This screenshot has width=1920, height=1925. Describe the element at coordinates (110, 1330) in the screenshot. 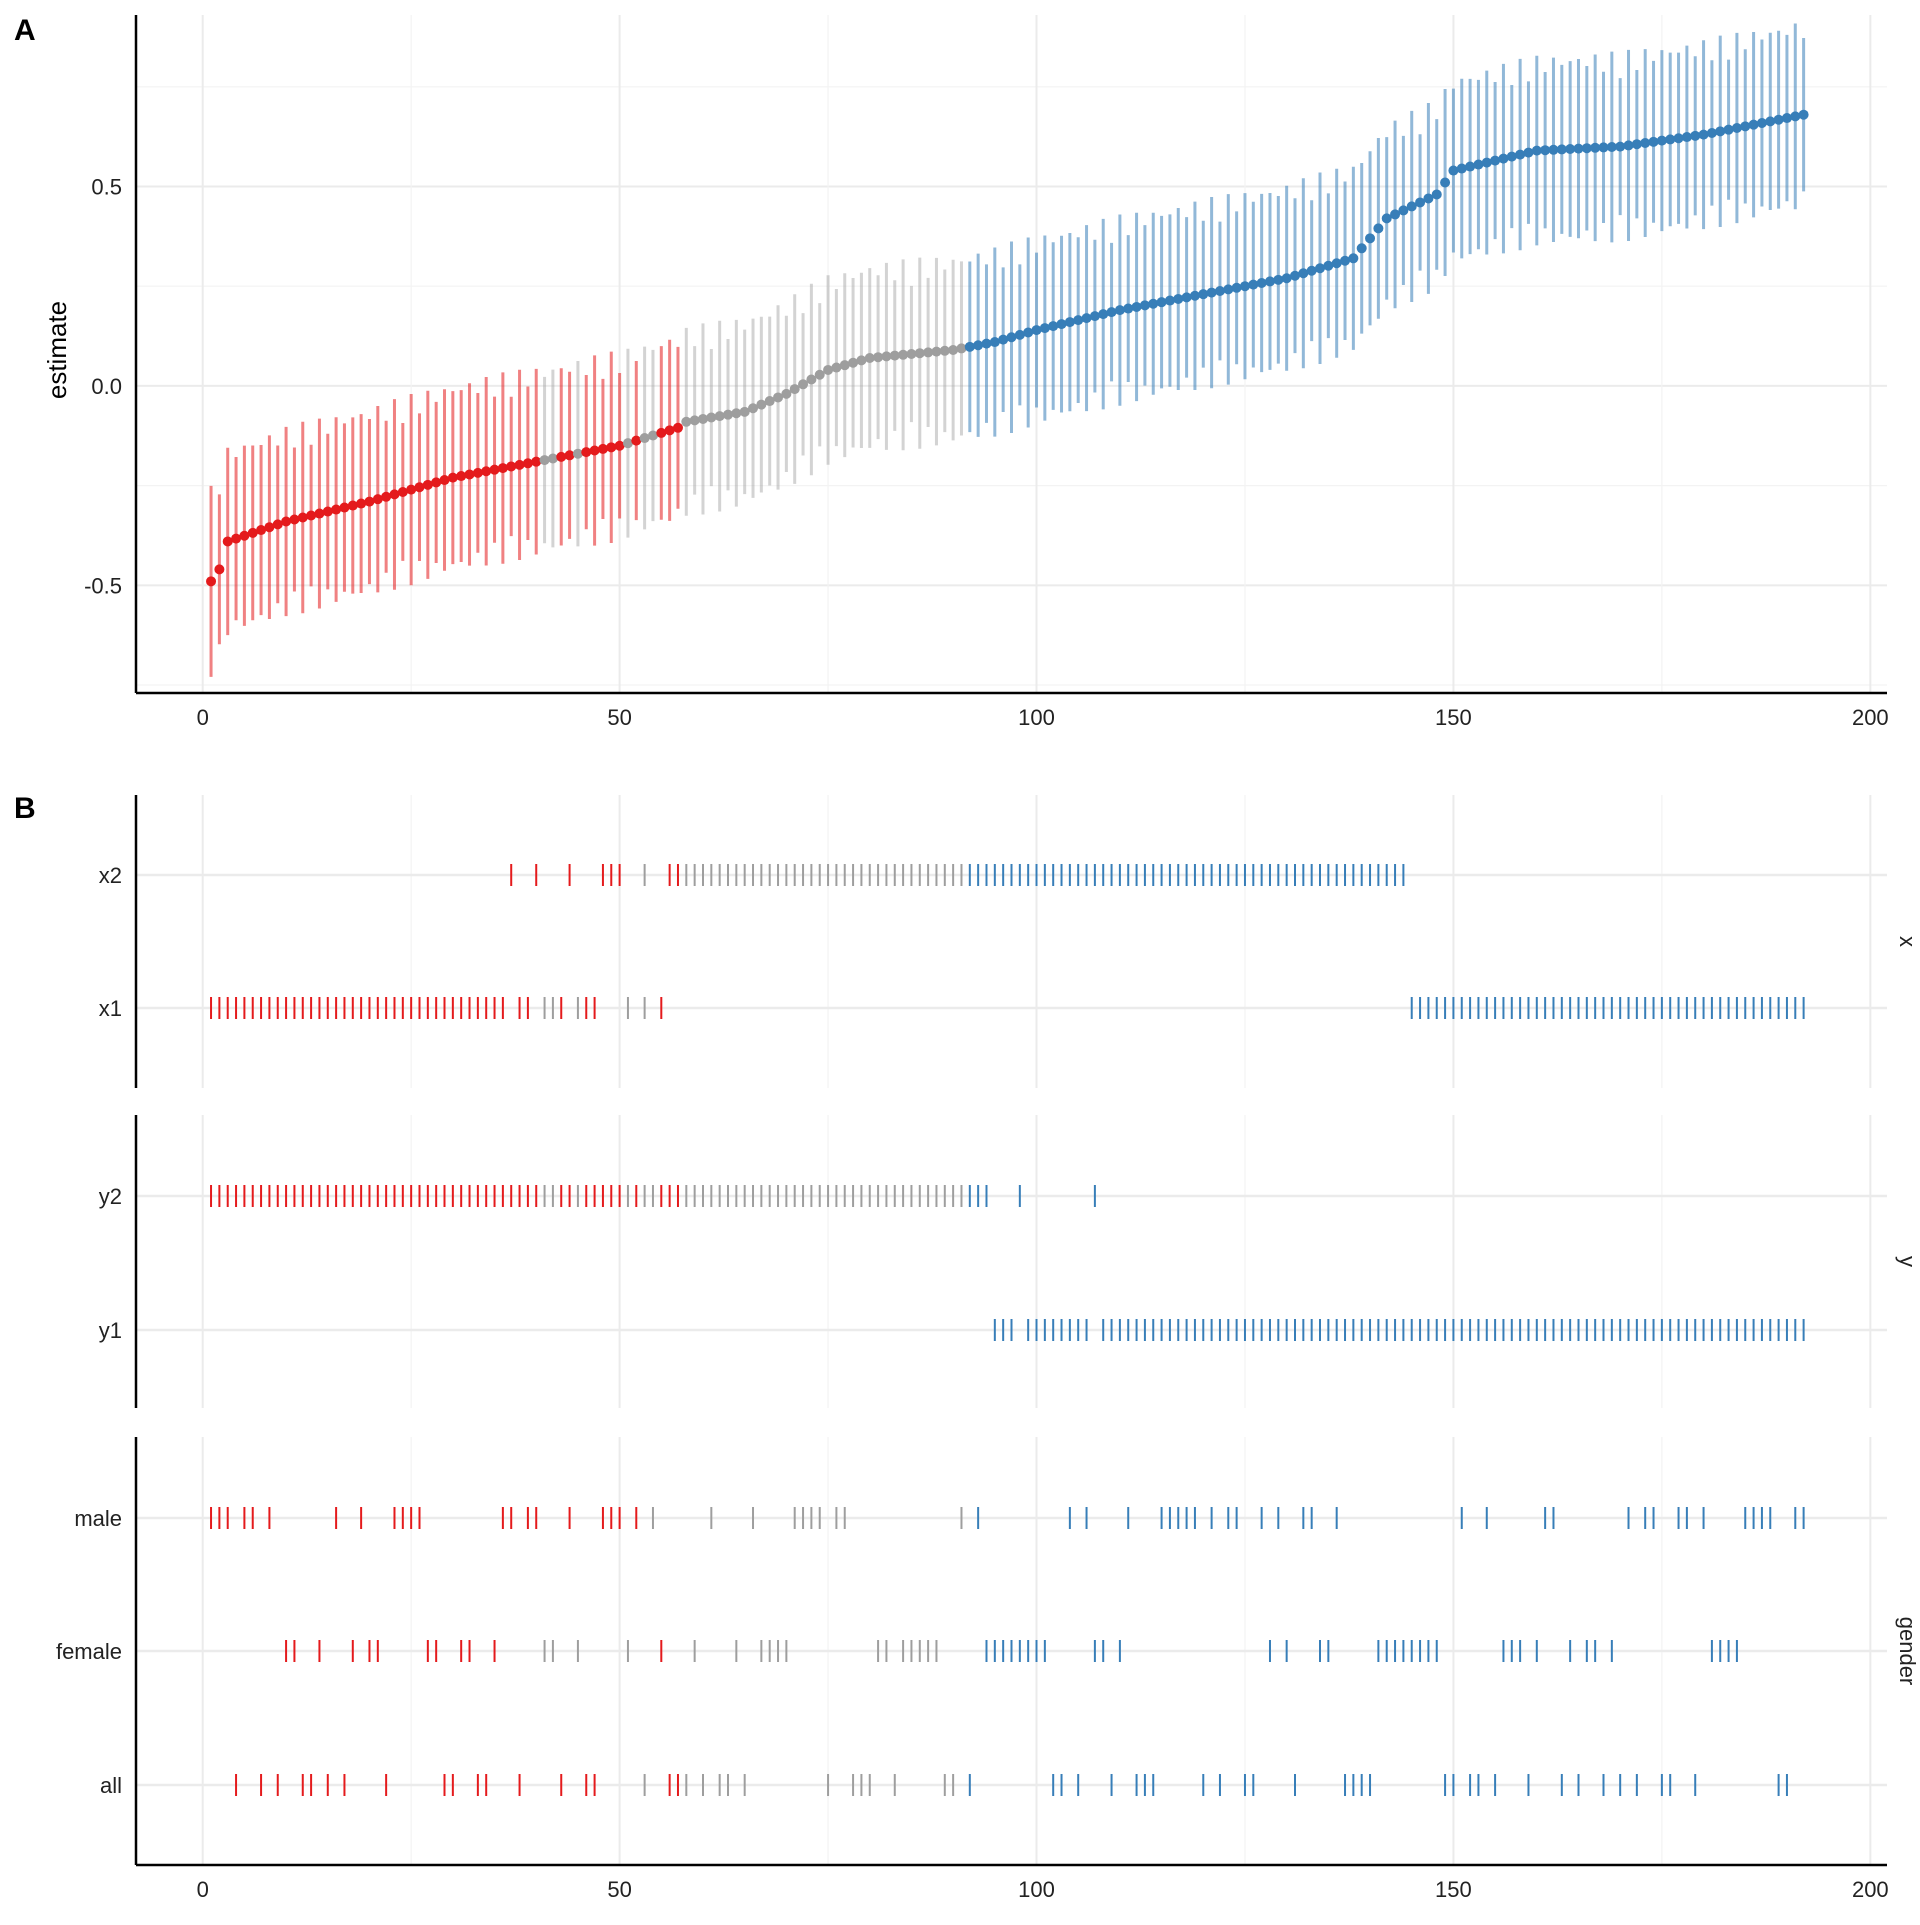

I see `indicator-row-label: y1` at that location.